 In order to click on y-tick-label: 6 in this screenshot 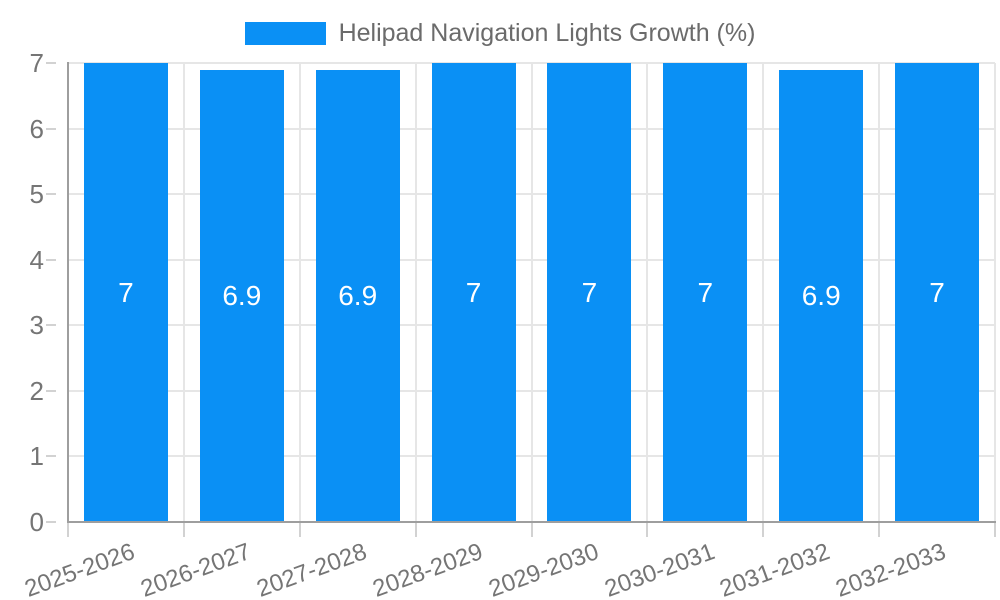, I will do `click(36, 128)`.